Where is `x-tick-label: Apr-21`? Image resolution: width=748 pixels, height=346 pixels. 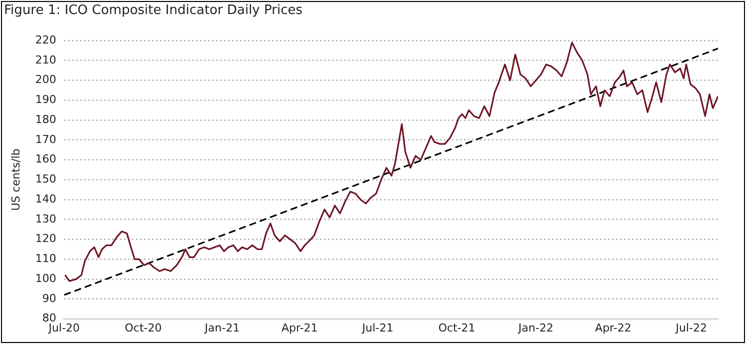 x-tick-label: Apr-21 is located at coordinates (299, 327).